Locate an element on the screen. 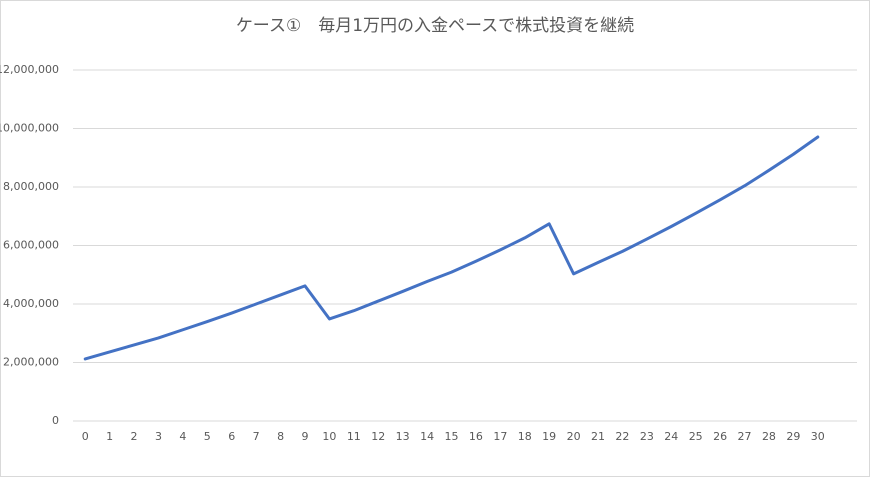  x-tick-label: 10 is located at coordinates (329, 436).